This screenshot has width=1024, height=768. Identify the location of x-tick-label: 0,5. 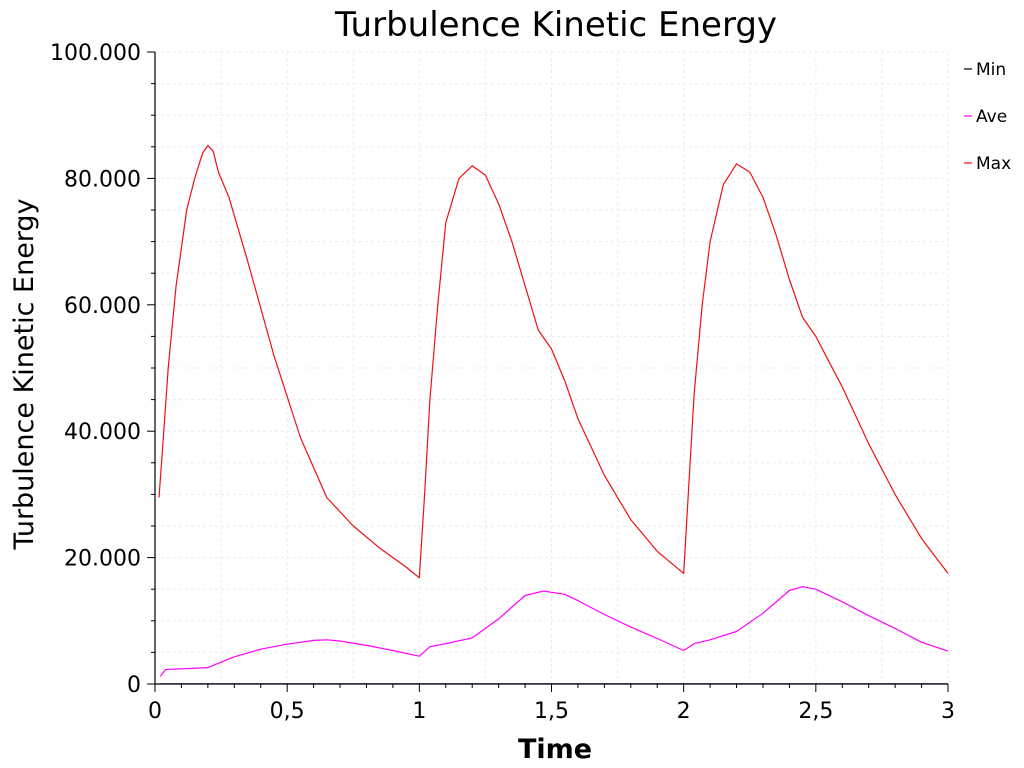
(287, 711).